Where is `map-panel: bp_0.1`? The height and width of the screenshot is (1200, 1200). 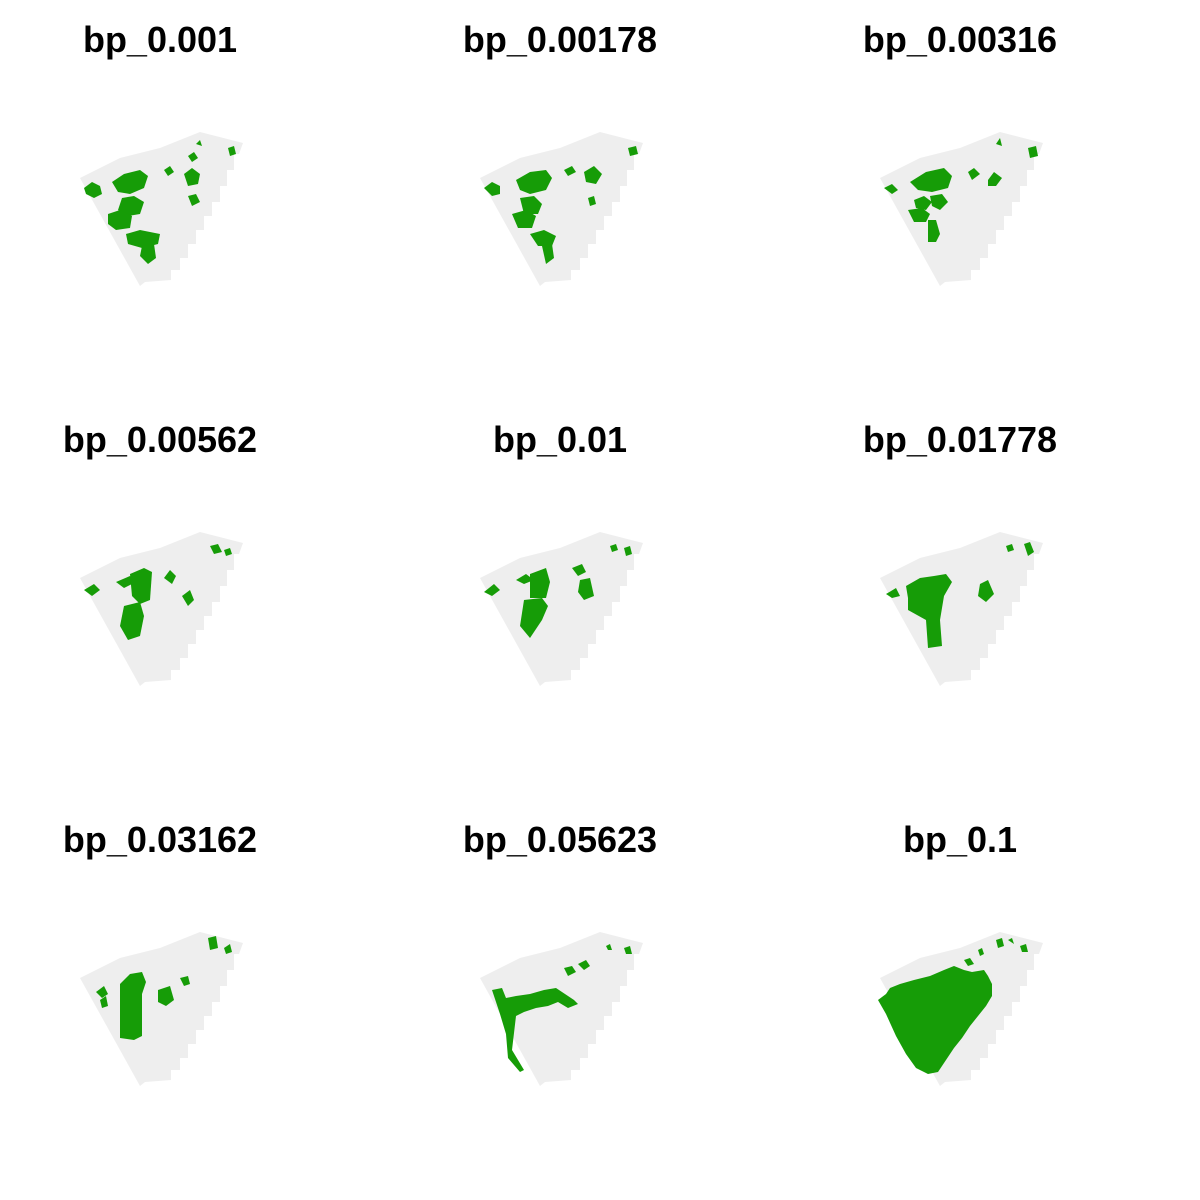 map-panel: bp_0.1 is located at coordinates (1000, 1000).